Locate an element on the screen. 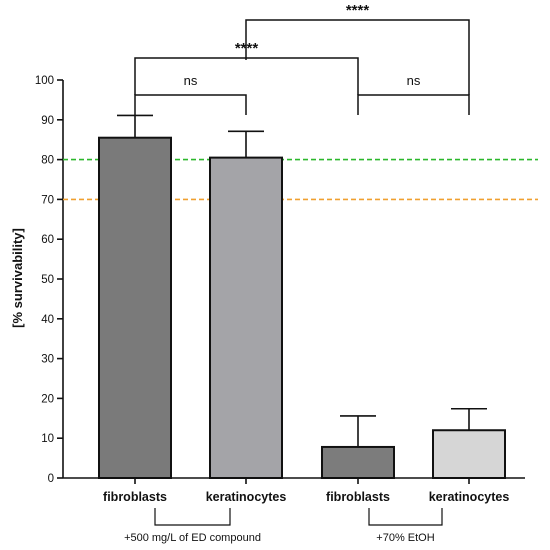  y-tick-label: 10 is located at coordinates (47, 439).